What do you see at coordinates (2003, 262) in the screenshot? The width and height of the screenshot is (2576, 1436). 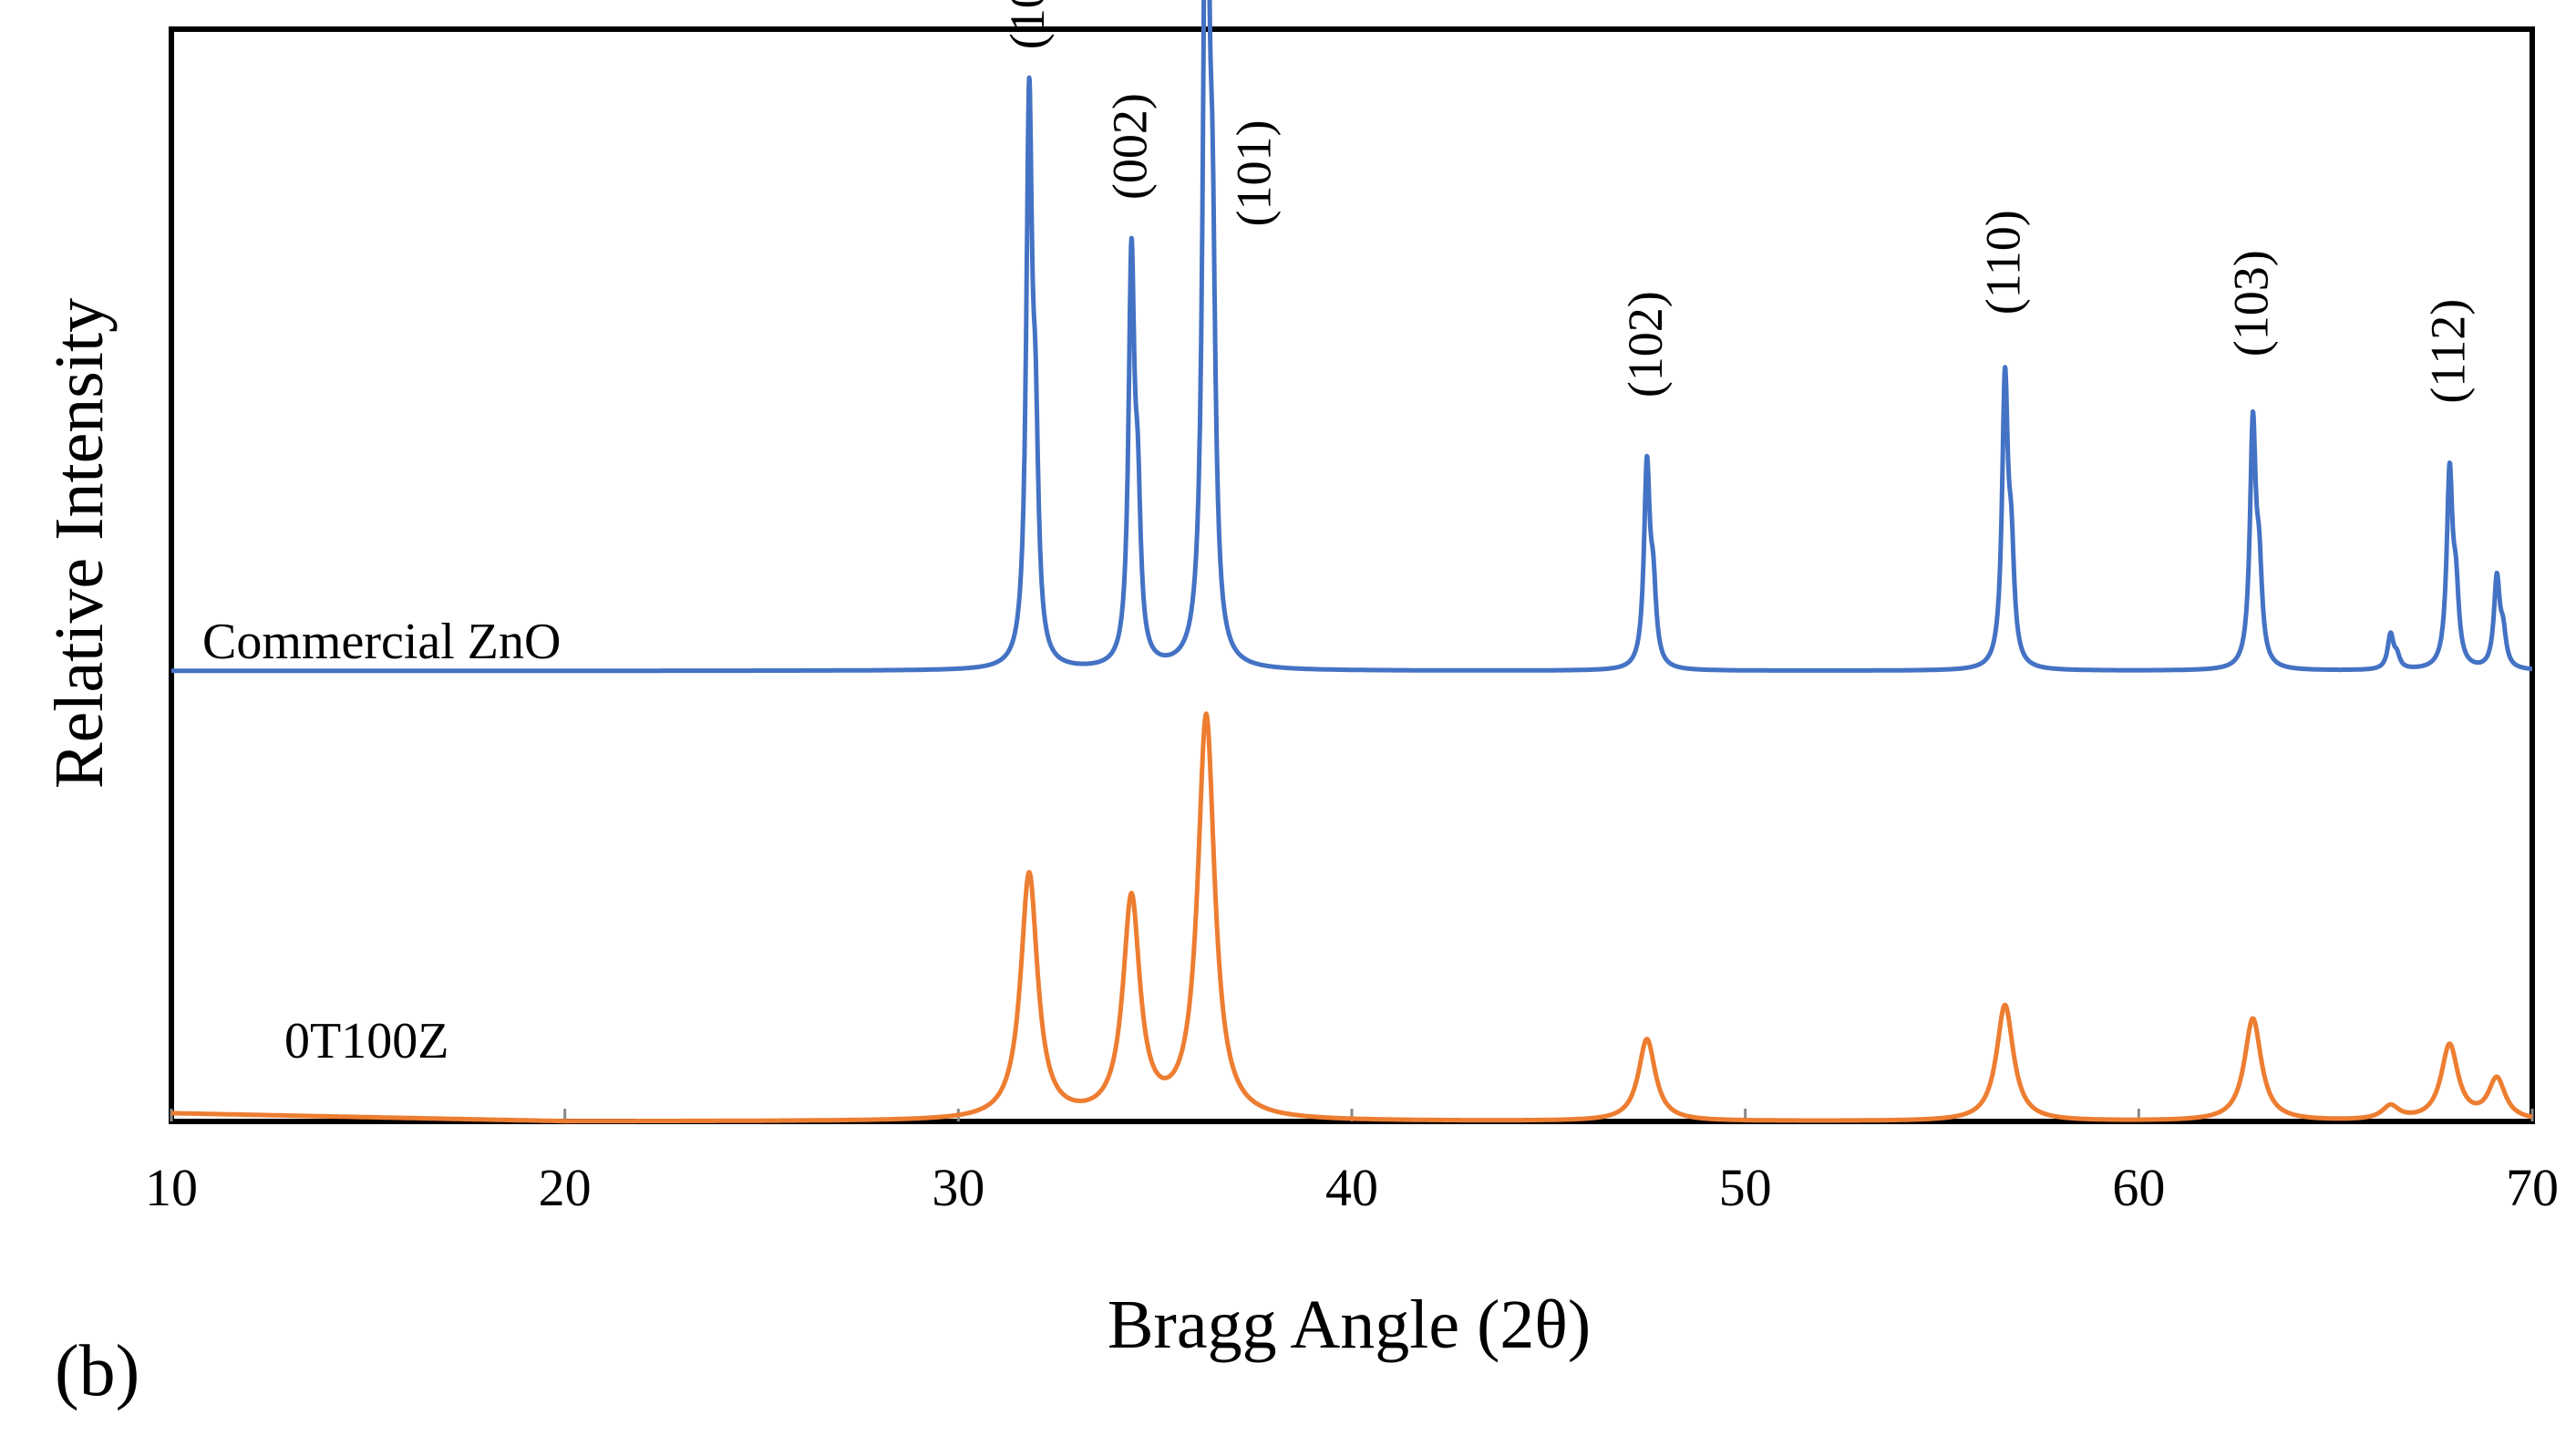 I see `peak-label: (110)` at bounding box center [2003, 262].